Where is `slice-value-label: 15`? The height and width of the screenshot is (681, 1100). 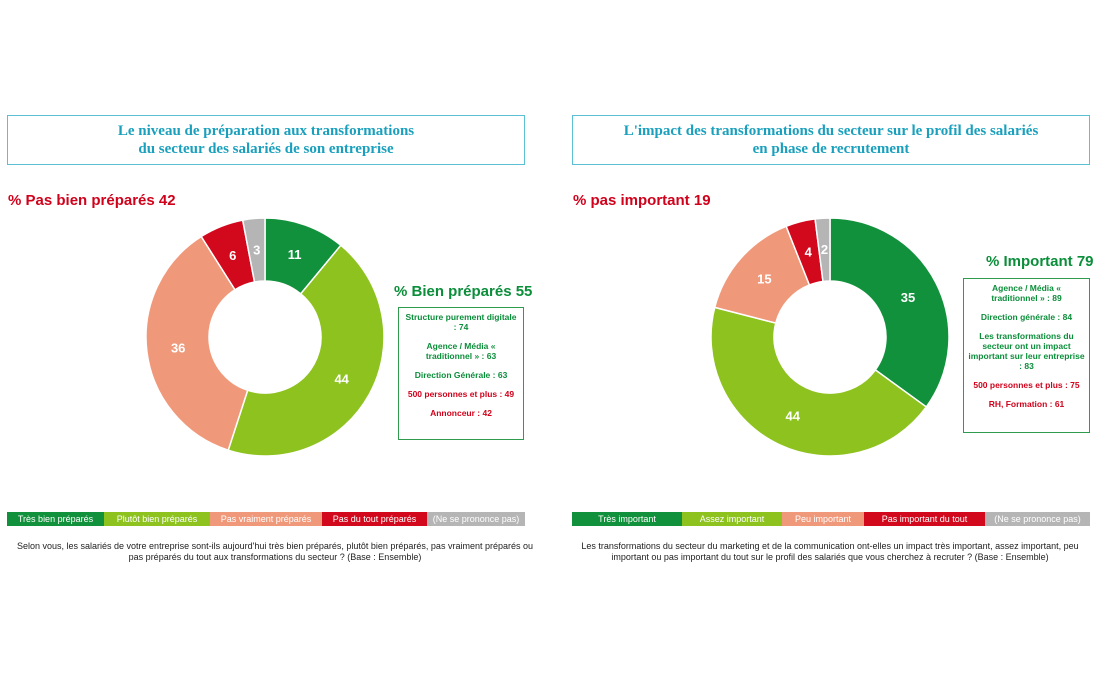 slice-value-label: 15 is located at coordinates (764, 279).